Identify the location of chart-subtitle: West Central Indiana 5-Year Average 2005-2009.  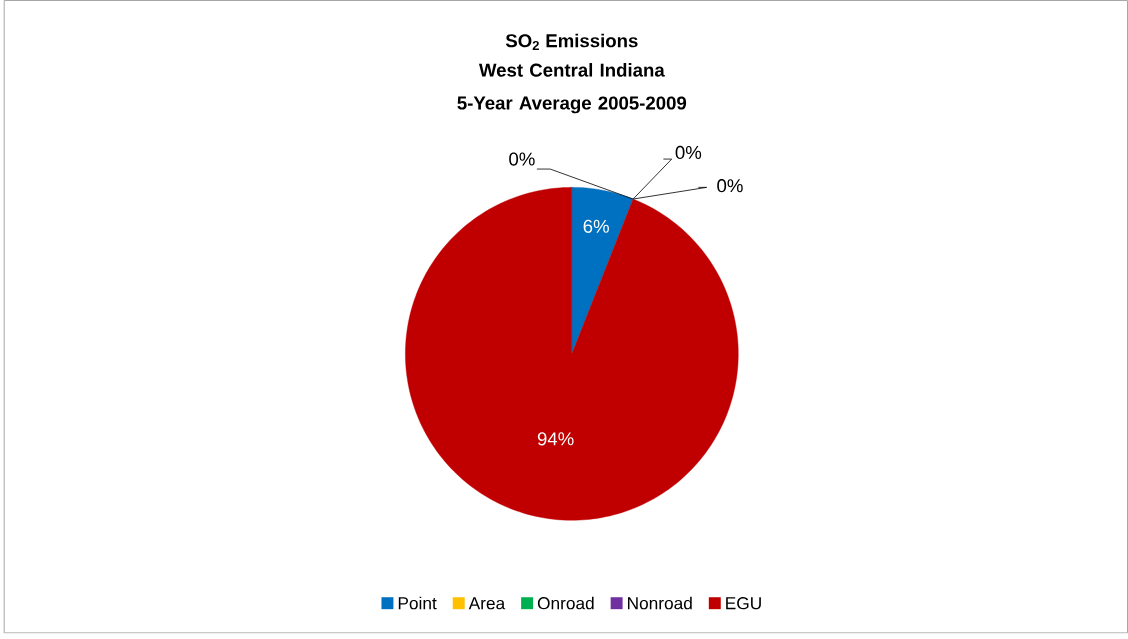
(572, 88).